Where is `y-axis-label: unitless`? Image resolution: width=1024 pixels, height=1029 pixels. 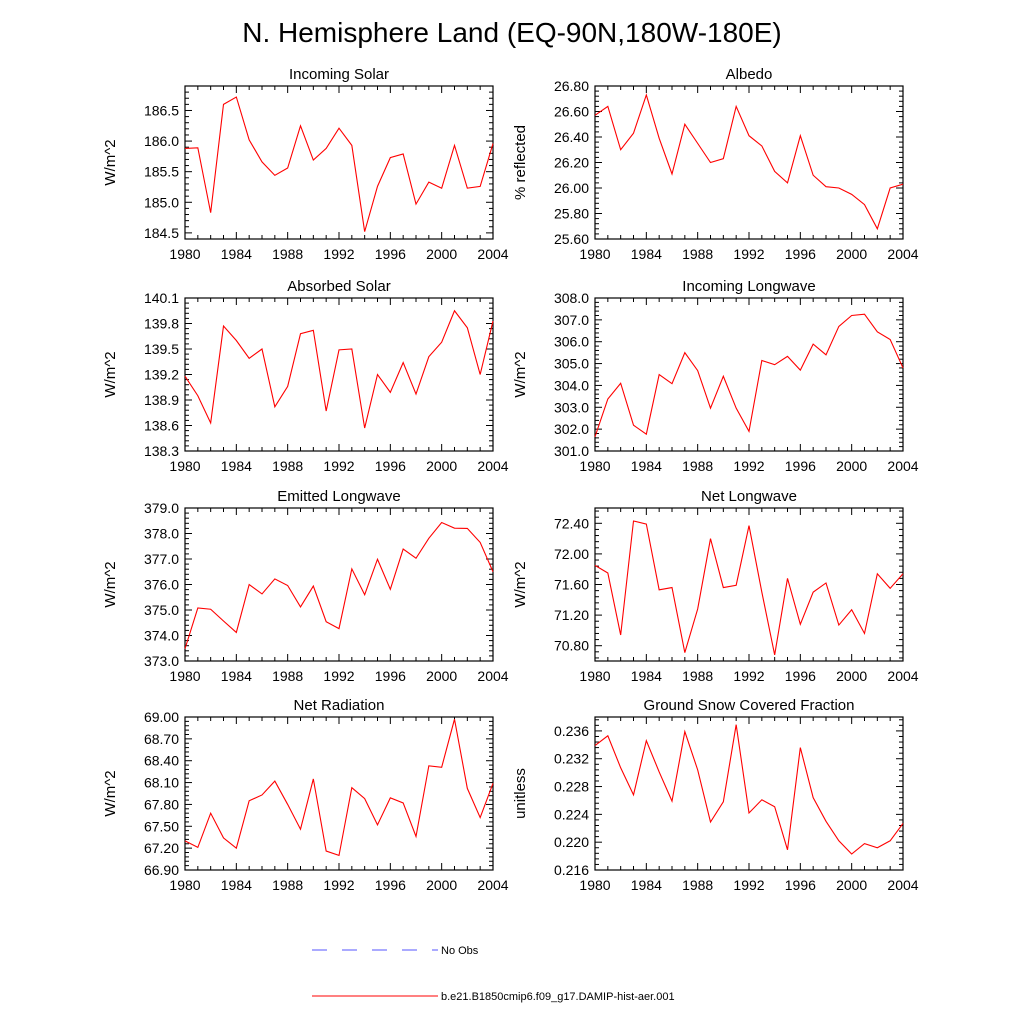
y-axis-label: unitless is located at coordinates (520, 793).